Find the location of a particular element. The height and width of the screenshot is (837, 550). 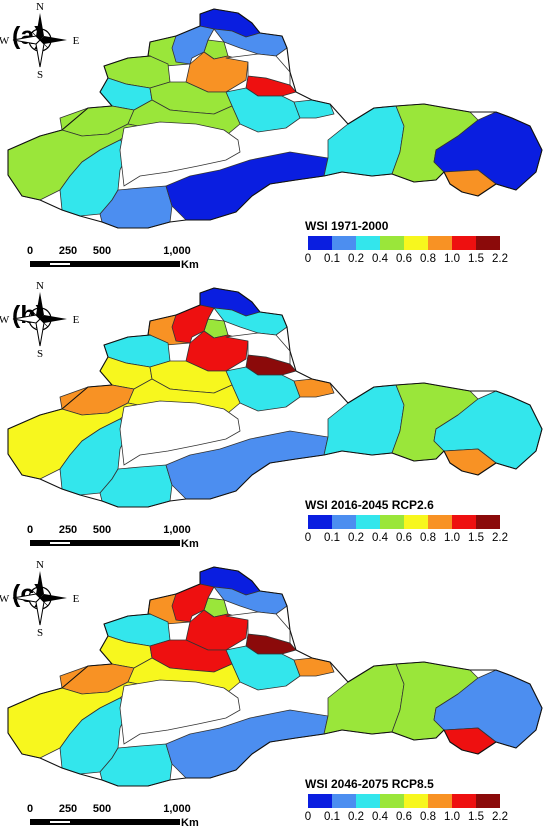

desert-blank-area is located at coordinates (180, 712).